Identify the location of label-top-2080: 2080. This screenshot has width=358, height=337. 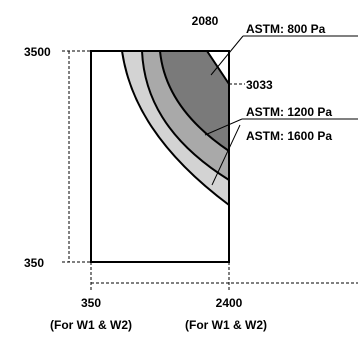
(205, 21).